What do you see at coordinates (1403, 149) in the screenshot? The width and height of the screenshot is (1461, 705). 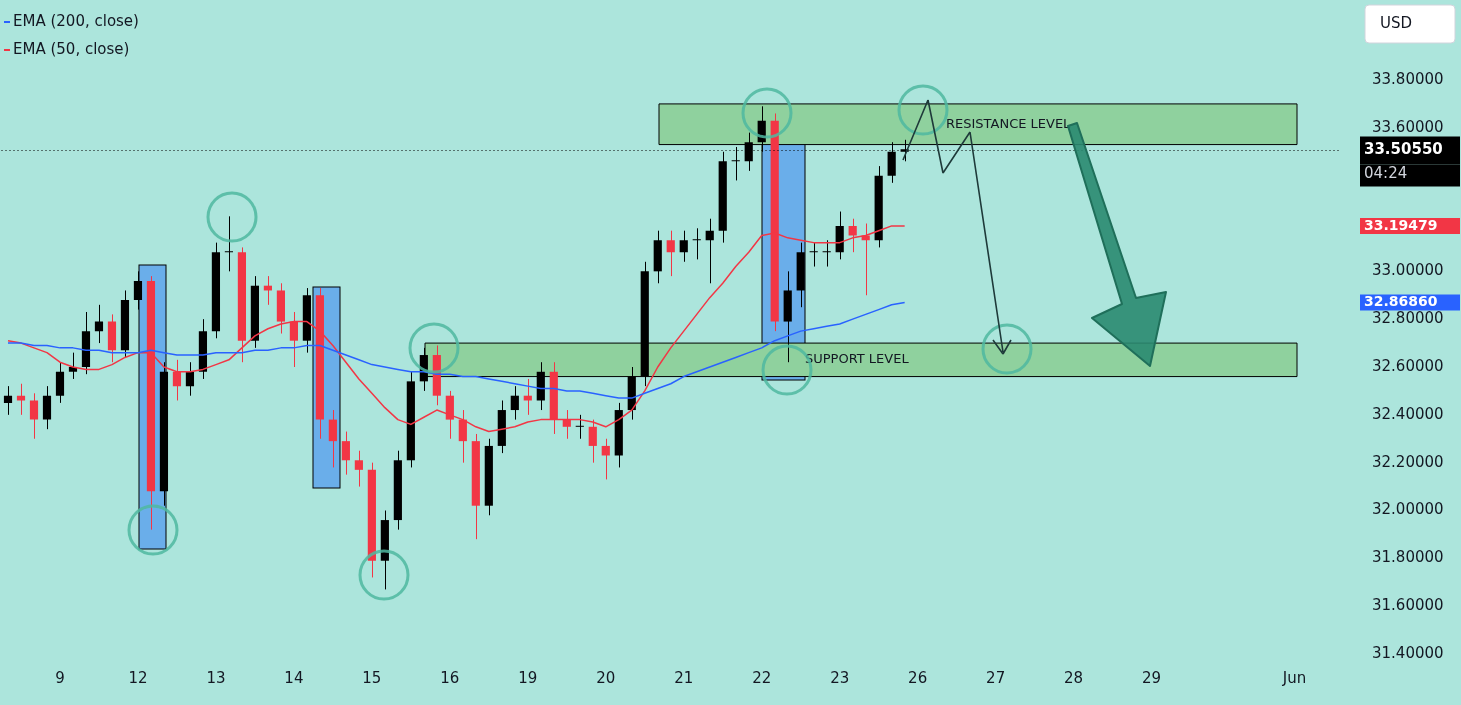 I see `ref-line-label: 33.50550` at bounding box center [1403, 149].